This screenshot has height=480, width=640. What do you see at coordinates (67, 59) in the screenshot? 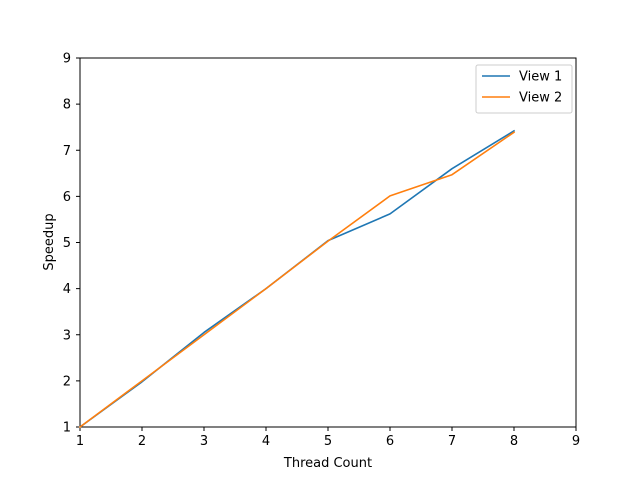
I see `y-tick-label: 9` at bounding box center [67, 59].